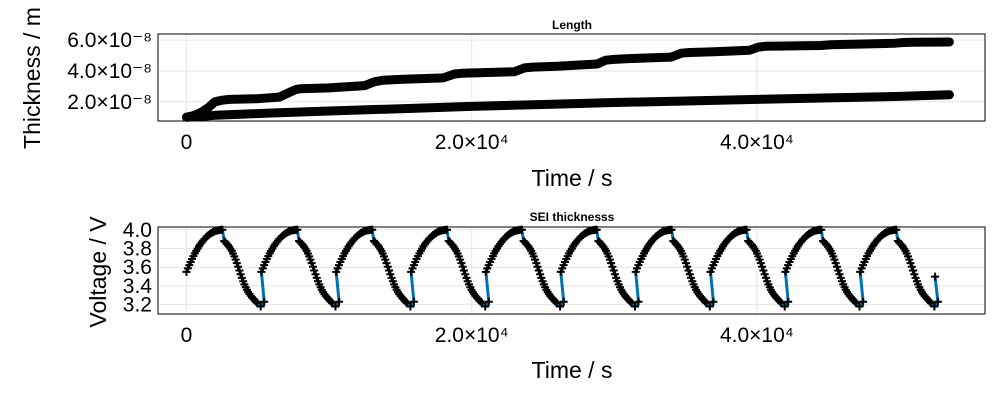 The height and width of the screenshot is (400, 1000). What do you see at coordinates (572, 178) in the screenshot?
I see `panel1-x-label: Time / s` at bounding box center [572, 178].